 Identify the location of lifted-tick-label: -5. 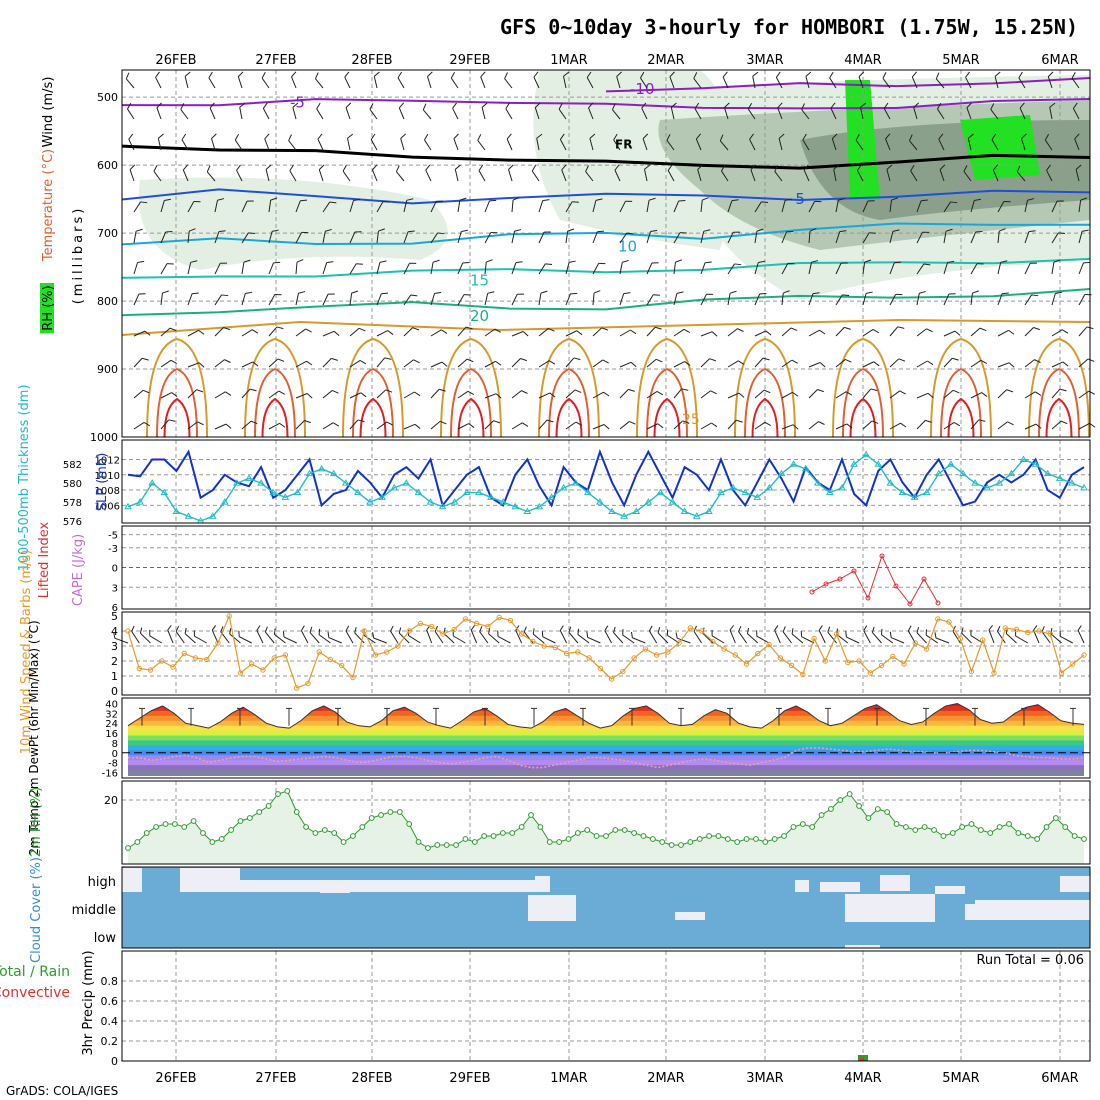
(113, 536).